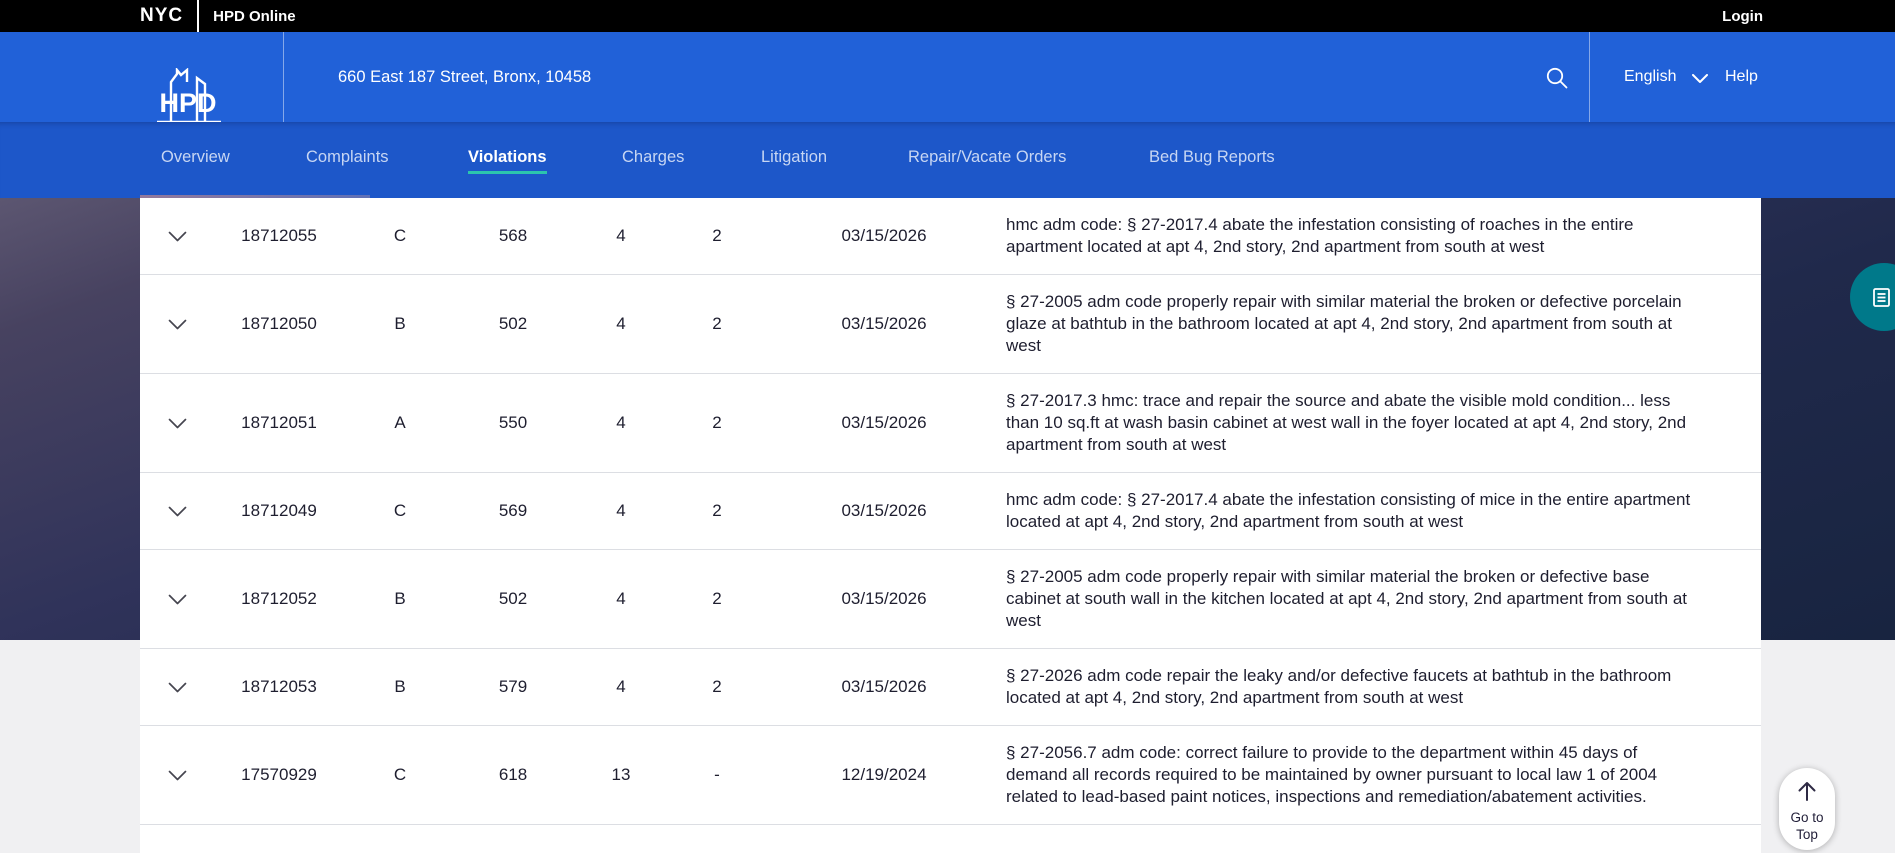 The width and height of the screenshot is (1895, 853). What do you see at coordinates (279, 323) in the screenshot?
I see `violation-id: 18712050` at bounding box center [279, 323].